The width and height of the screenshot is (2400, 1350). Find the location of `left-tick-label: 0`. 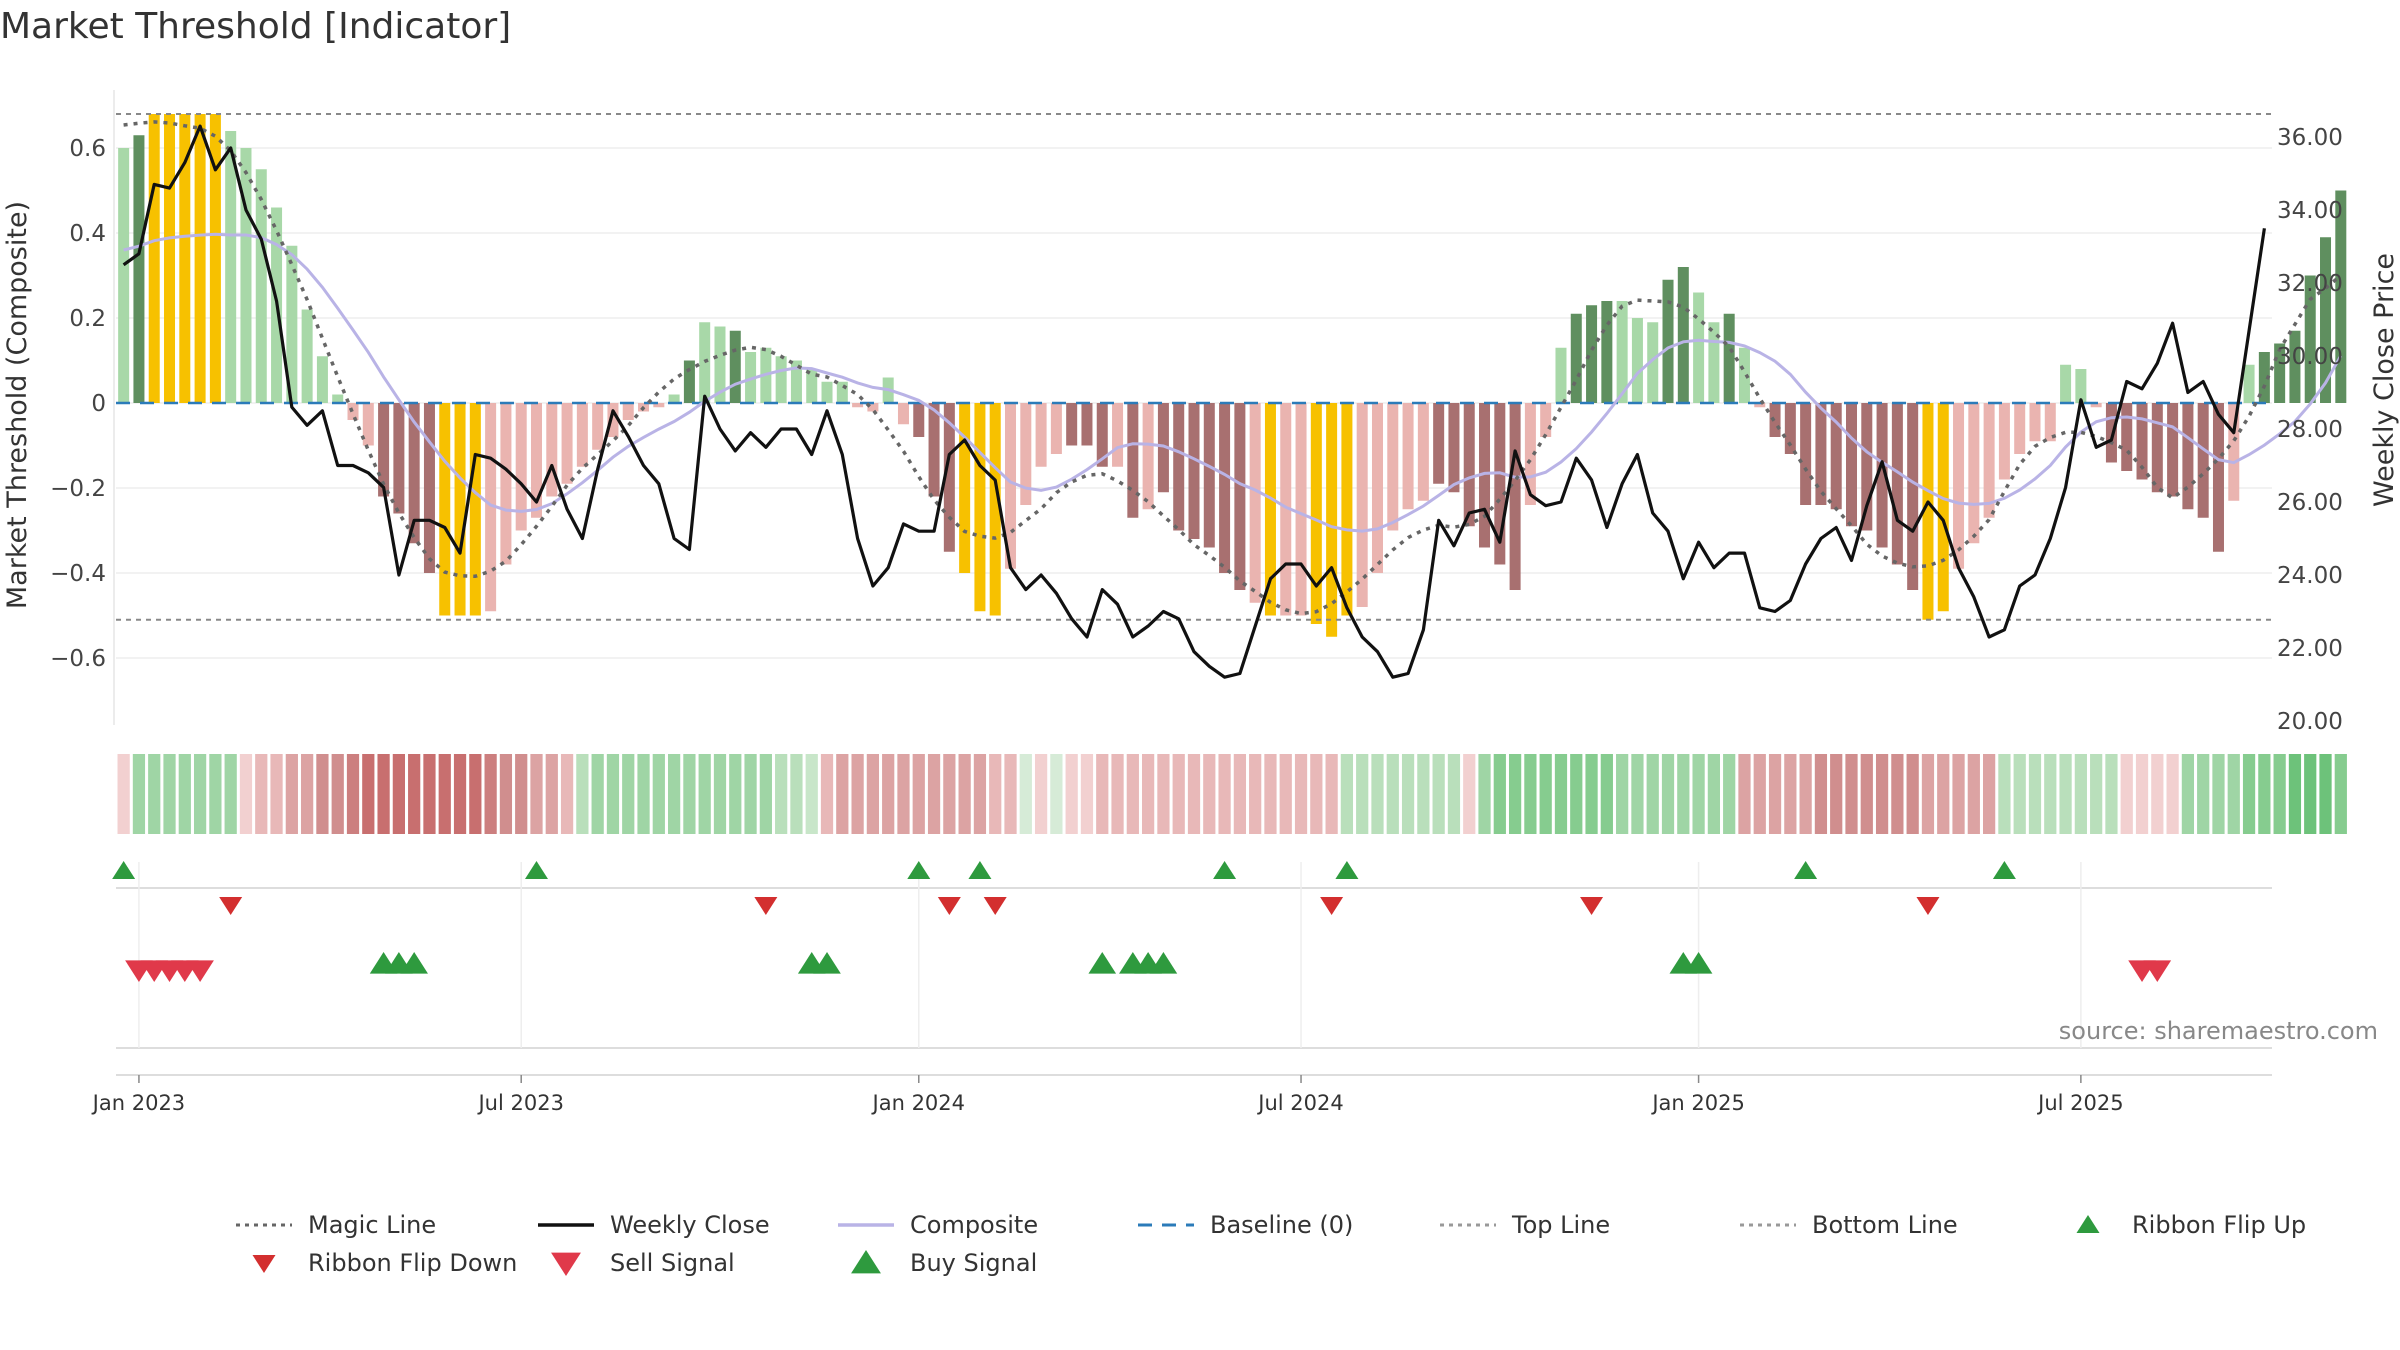

left-tick-label: 0 is located at coordinates (98, 404).